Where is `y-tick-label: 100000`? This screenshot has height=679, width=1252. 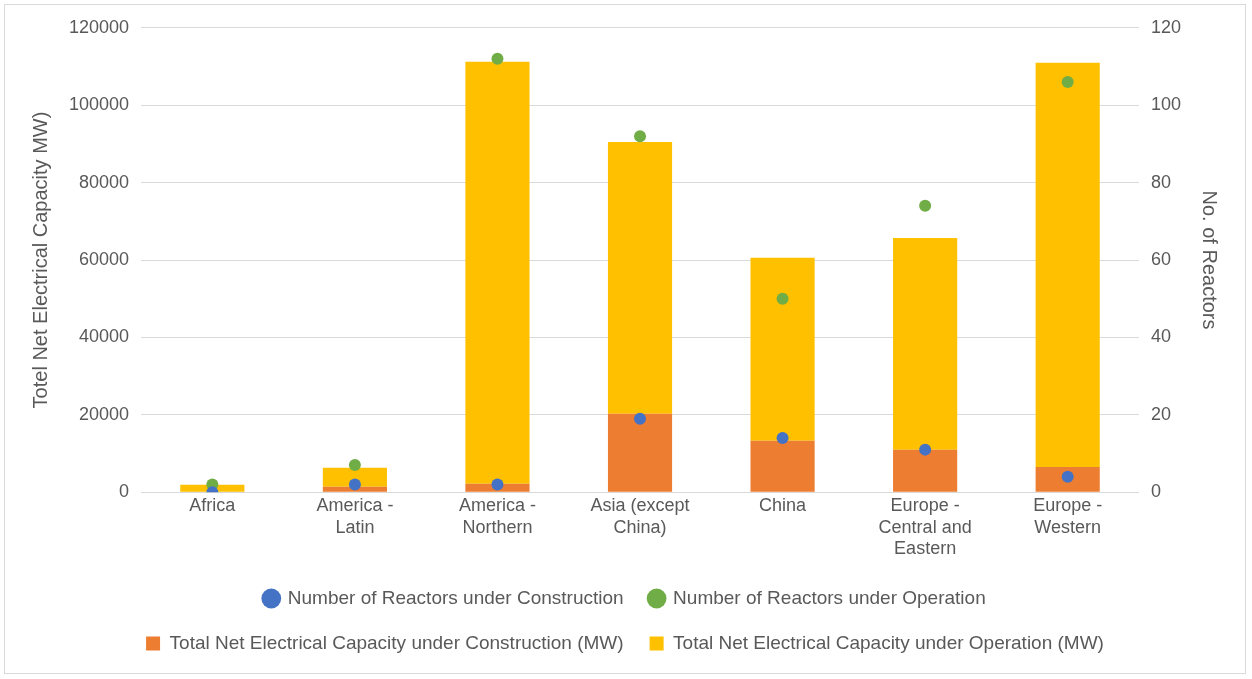
y-tick-label: 100000 is located at coordinates (99, 104).